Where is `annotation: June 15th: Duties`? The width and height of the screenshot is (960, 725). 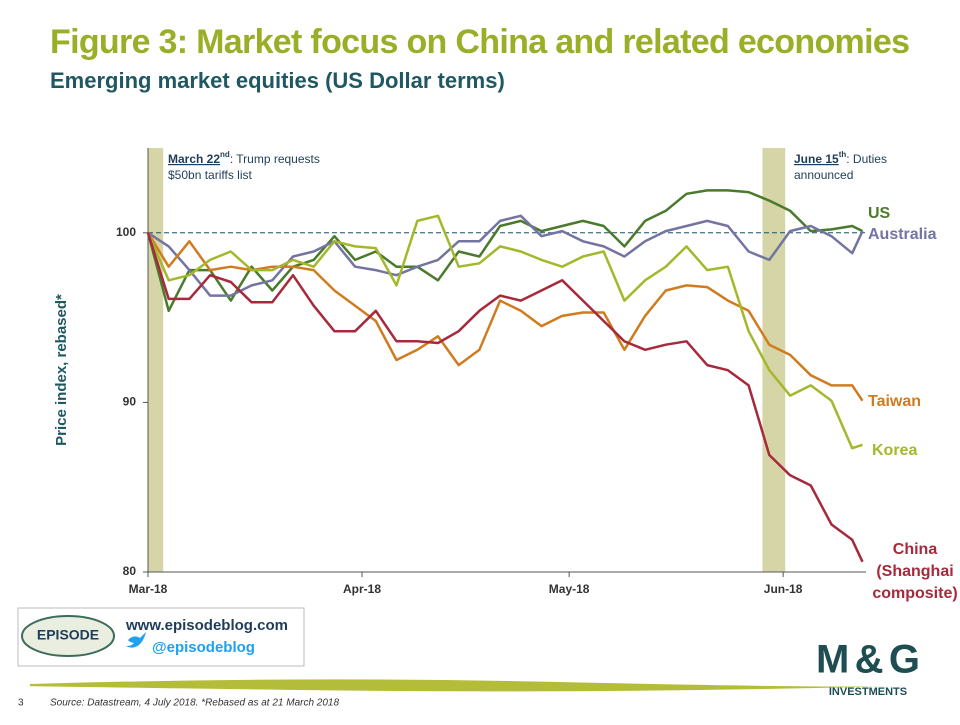 annotation: June 15th: Duties is located at coordinates (840, 158).